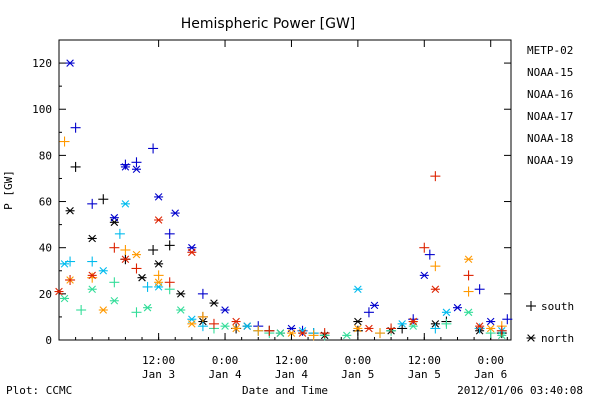 This screenshot has width=600, height=400. Describe the element at coordinates (550, 50) in the screenshot. I see `legend-item: METP-02` at that location.